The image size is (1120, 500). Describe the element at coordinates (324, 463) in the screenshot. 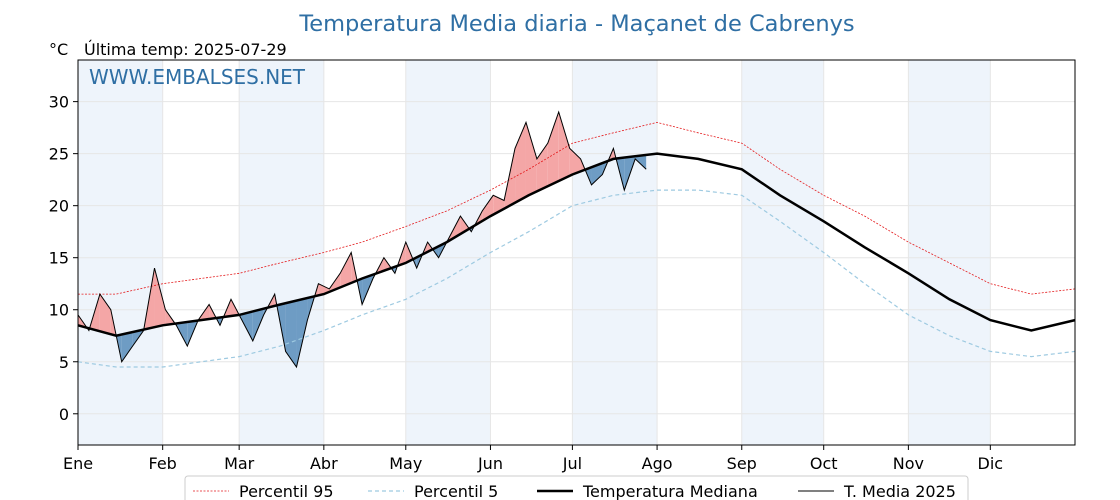

I see `x-tick-label: Abr` at that location.